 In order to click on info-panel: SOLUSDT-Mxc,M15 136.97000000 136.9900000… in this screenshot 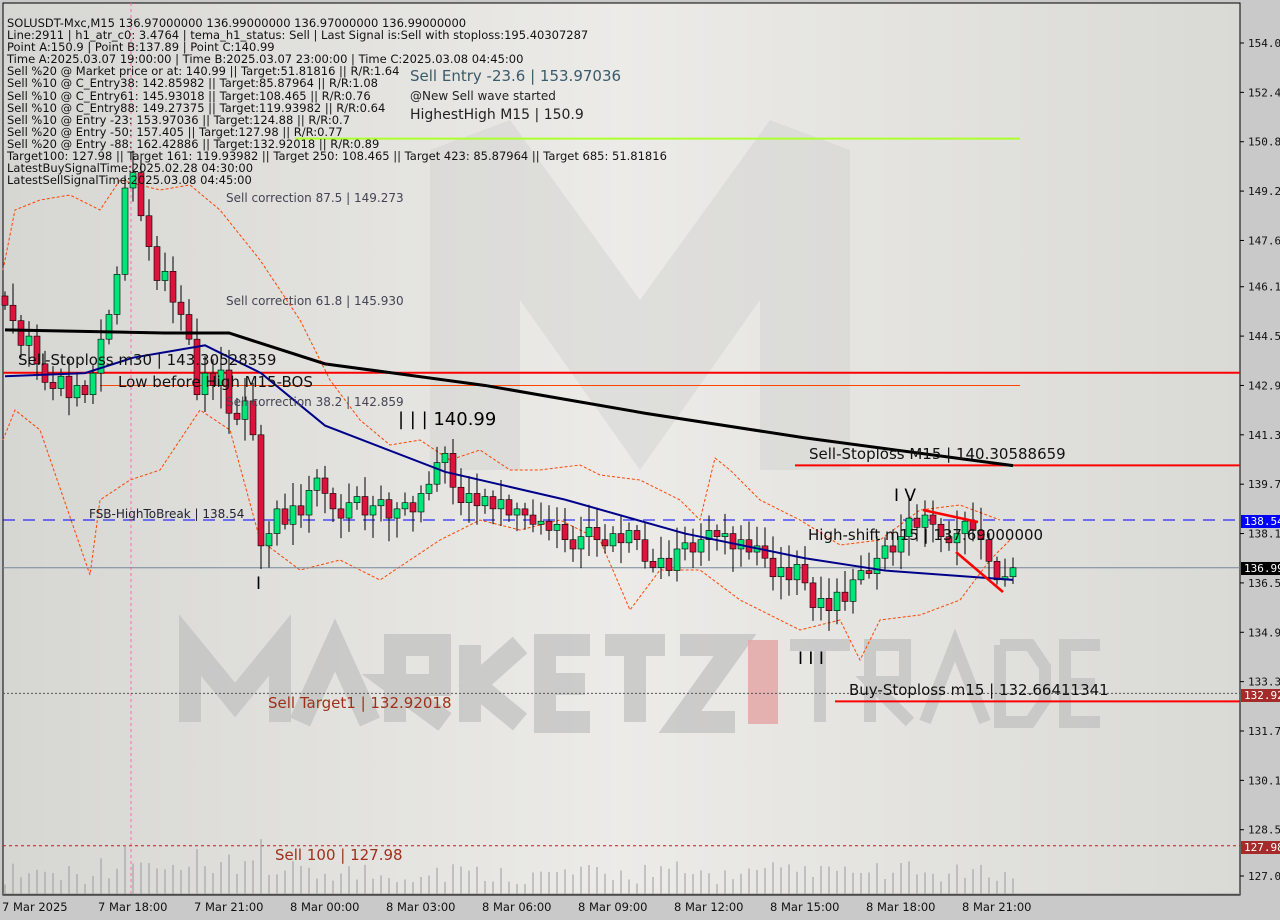, I will do `click(337, 101)`.